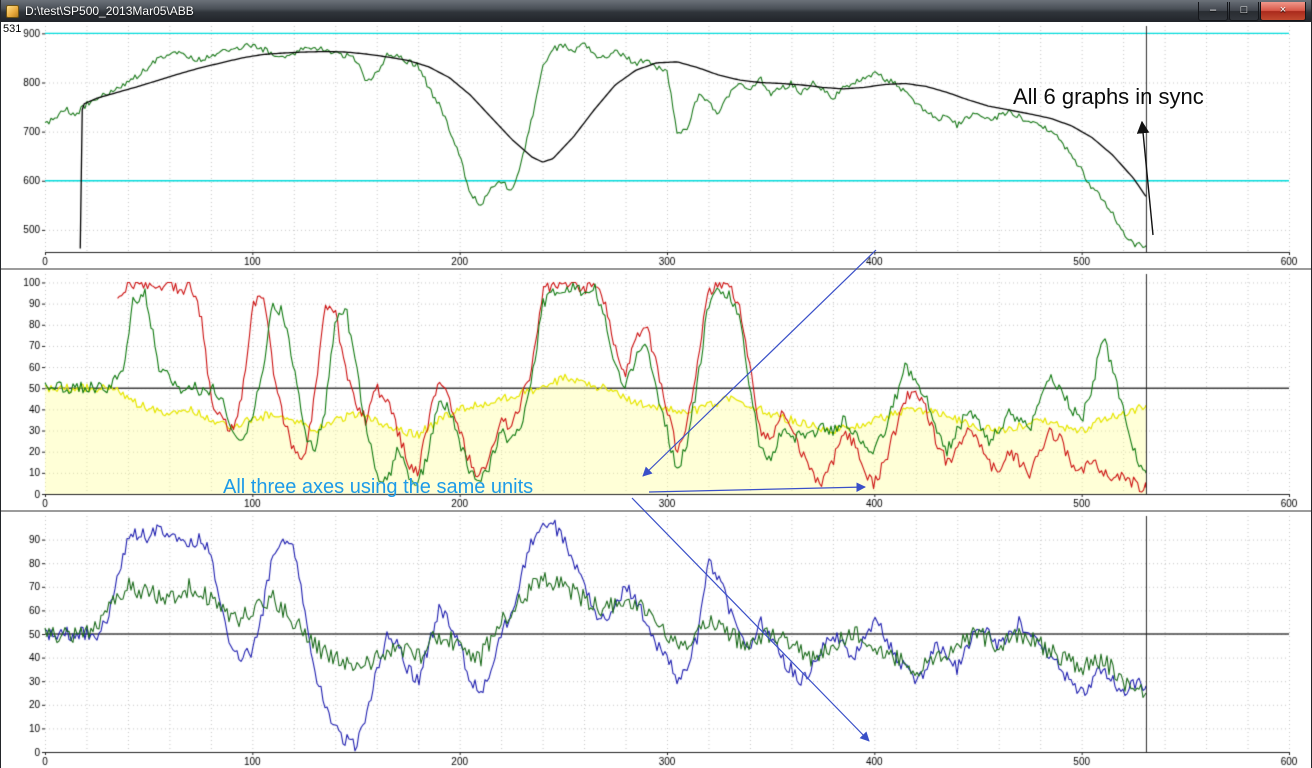  I want to click on axes-annotation: All three axes using the same units, so click(378, 487).